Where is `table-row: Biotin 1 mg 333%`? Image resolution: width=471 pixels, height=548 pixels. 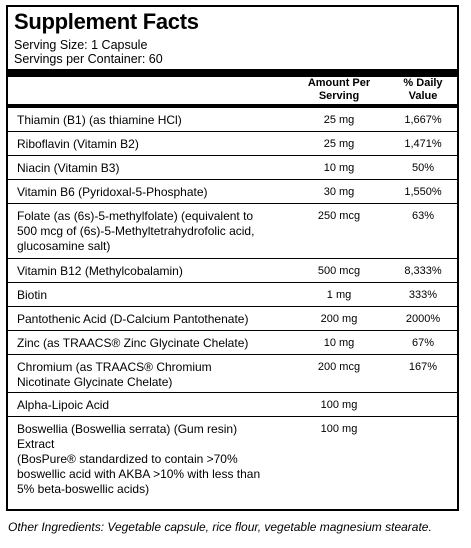 table-row: Biotin 1 mg 333% is located at coordinates (232, 295).